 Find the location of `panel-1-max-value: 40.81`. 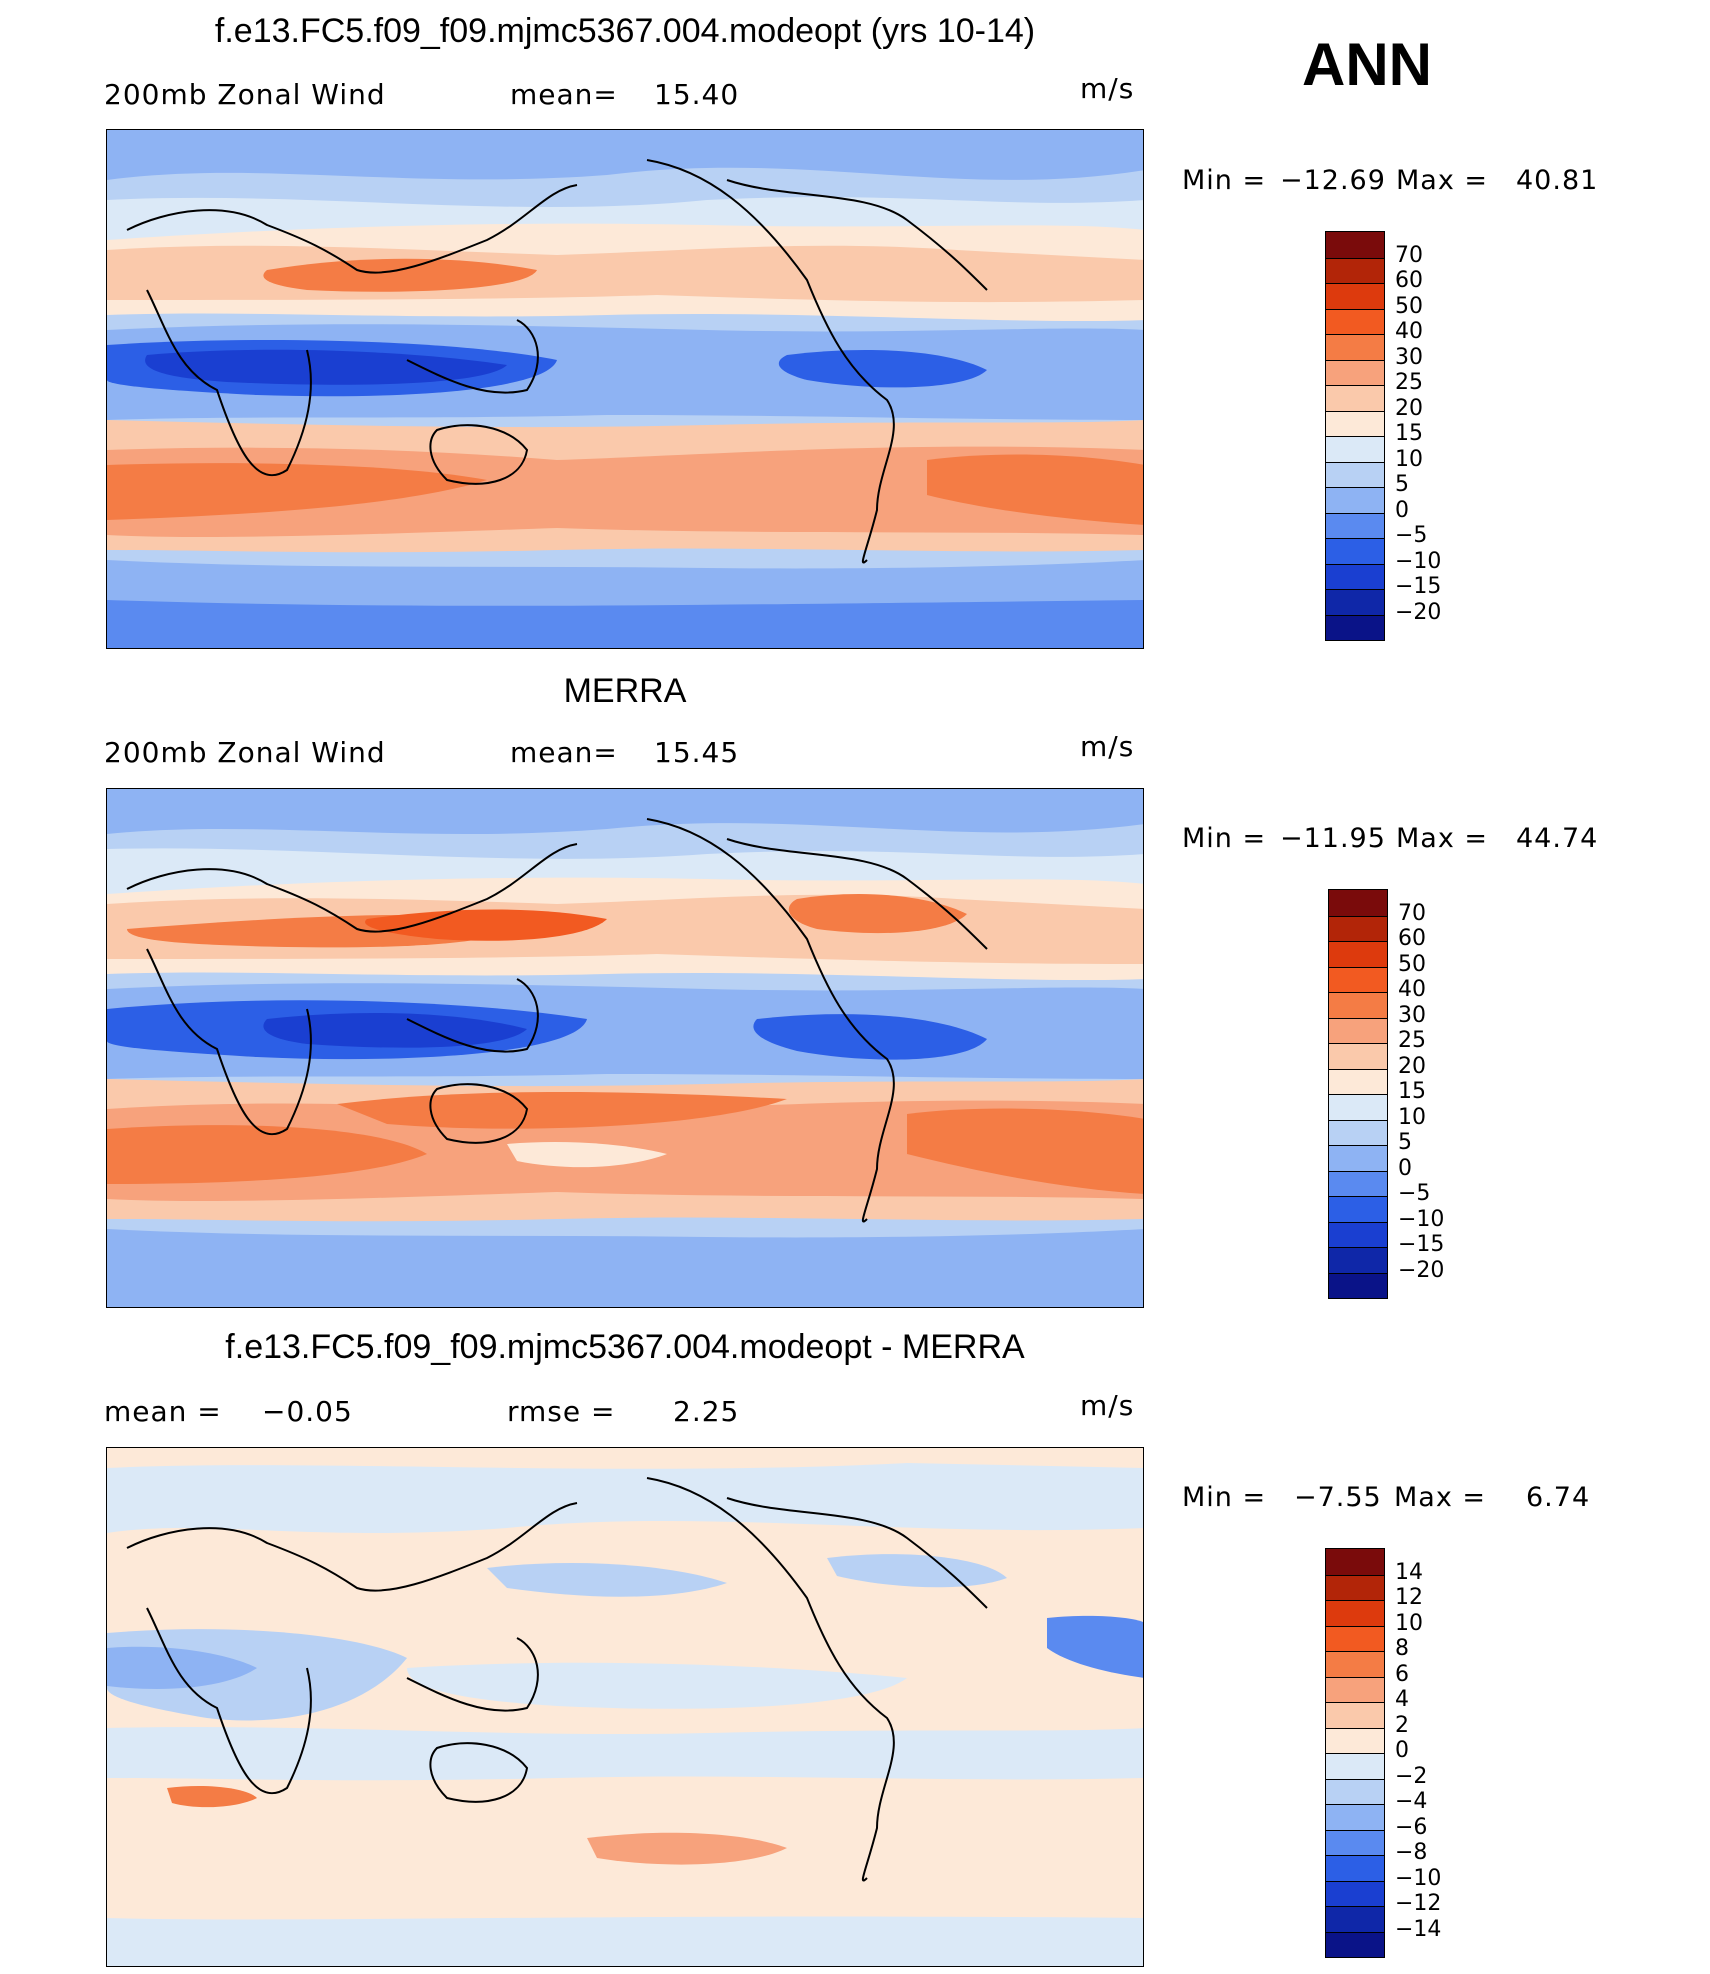

panel-1-max-value: 40.81 is located at coordinates (1557, 180).